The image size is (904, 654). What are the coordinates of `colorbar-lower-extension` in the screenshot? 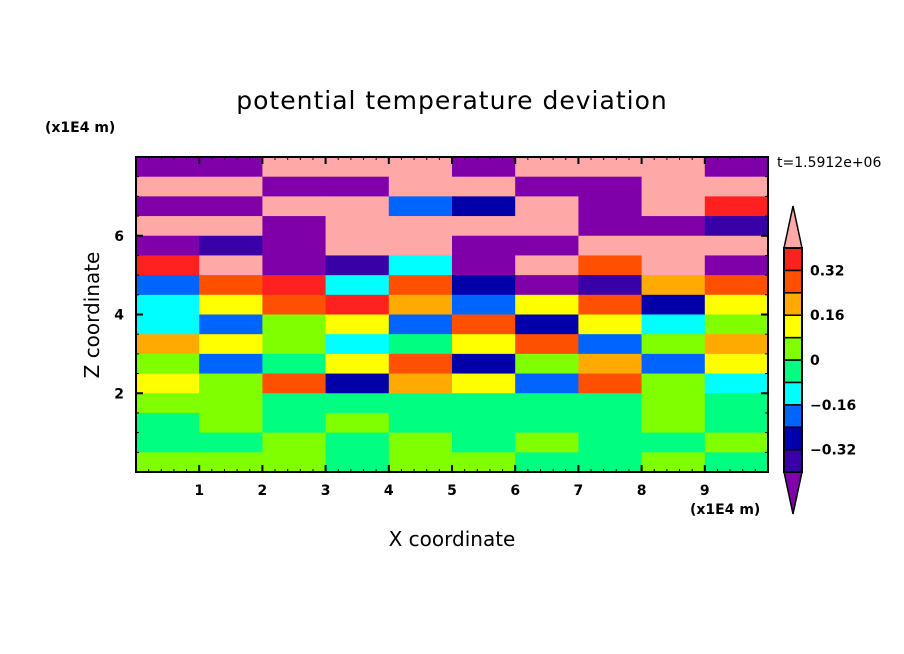 It's located at (793, 493).